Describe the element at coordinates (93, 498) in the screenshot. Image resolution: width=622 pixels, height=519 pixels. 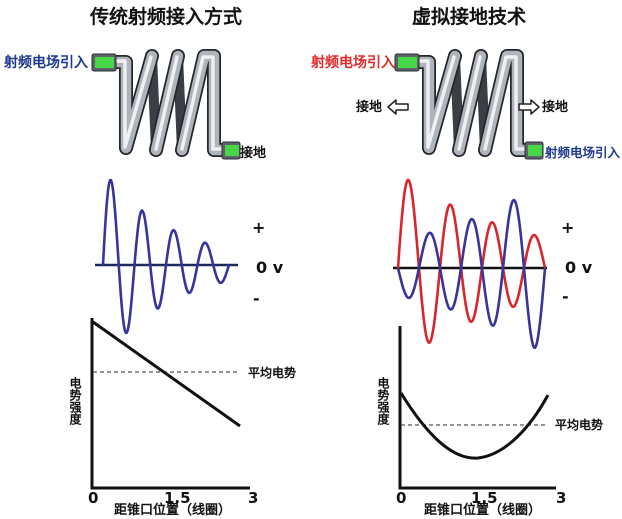
I see `x-tick-traditional-0: 0` at that location.